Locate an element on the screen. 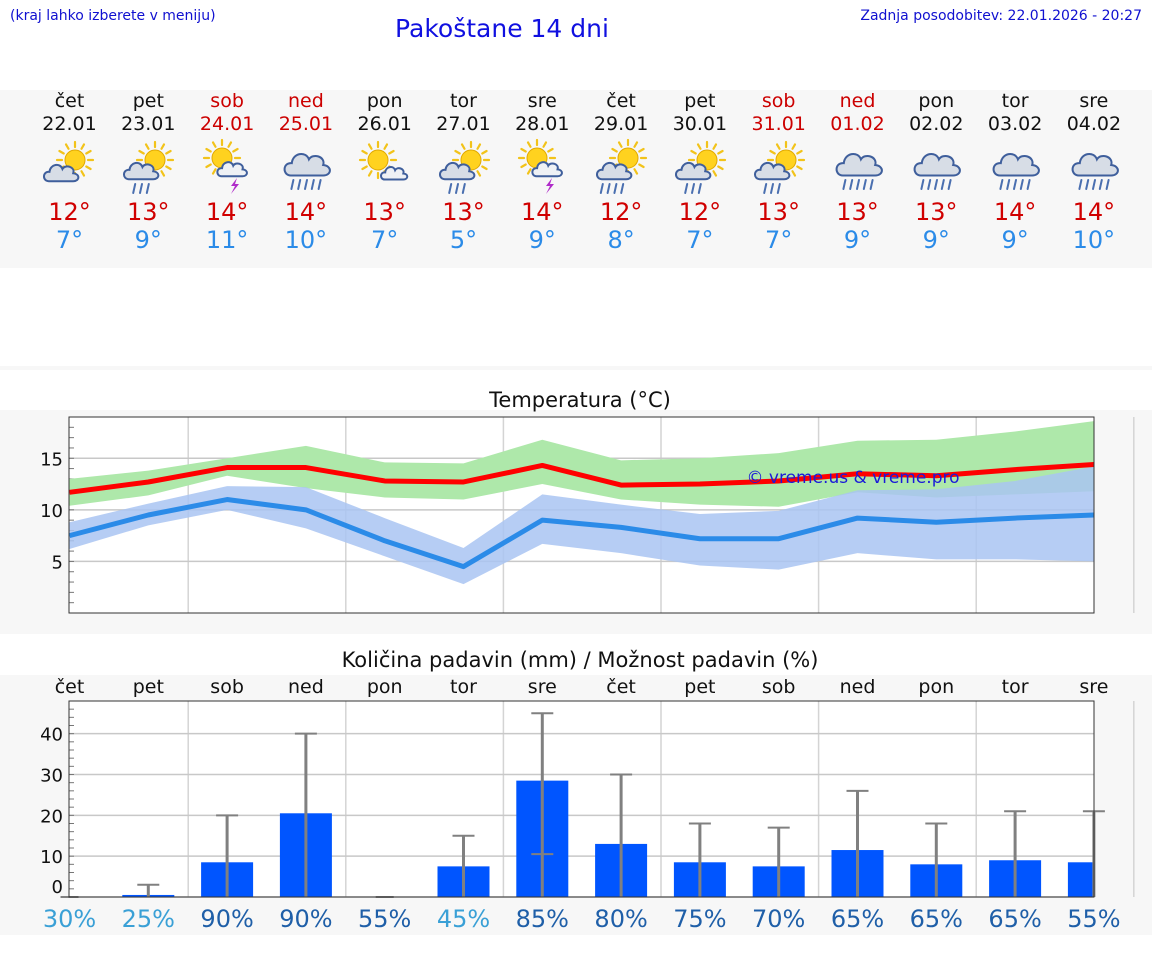 Image resolution: width=1152 pixels, height=975 pixels. day-weekday: sre is located at coordinates (542, 101).